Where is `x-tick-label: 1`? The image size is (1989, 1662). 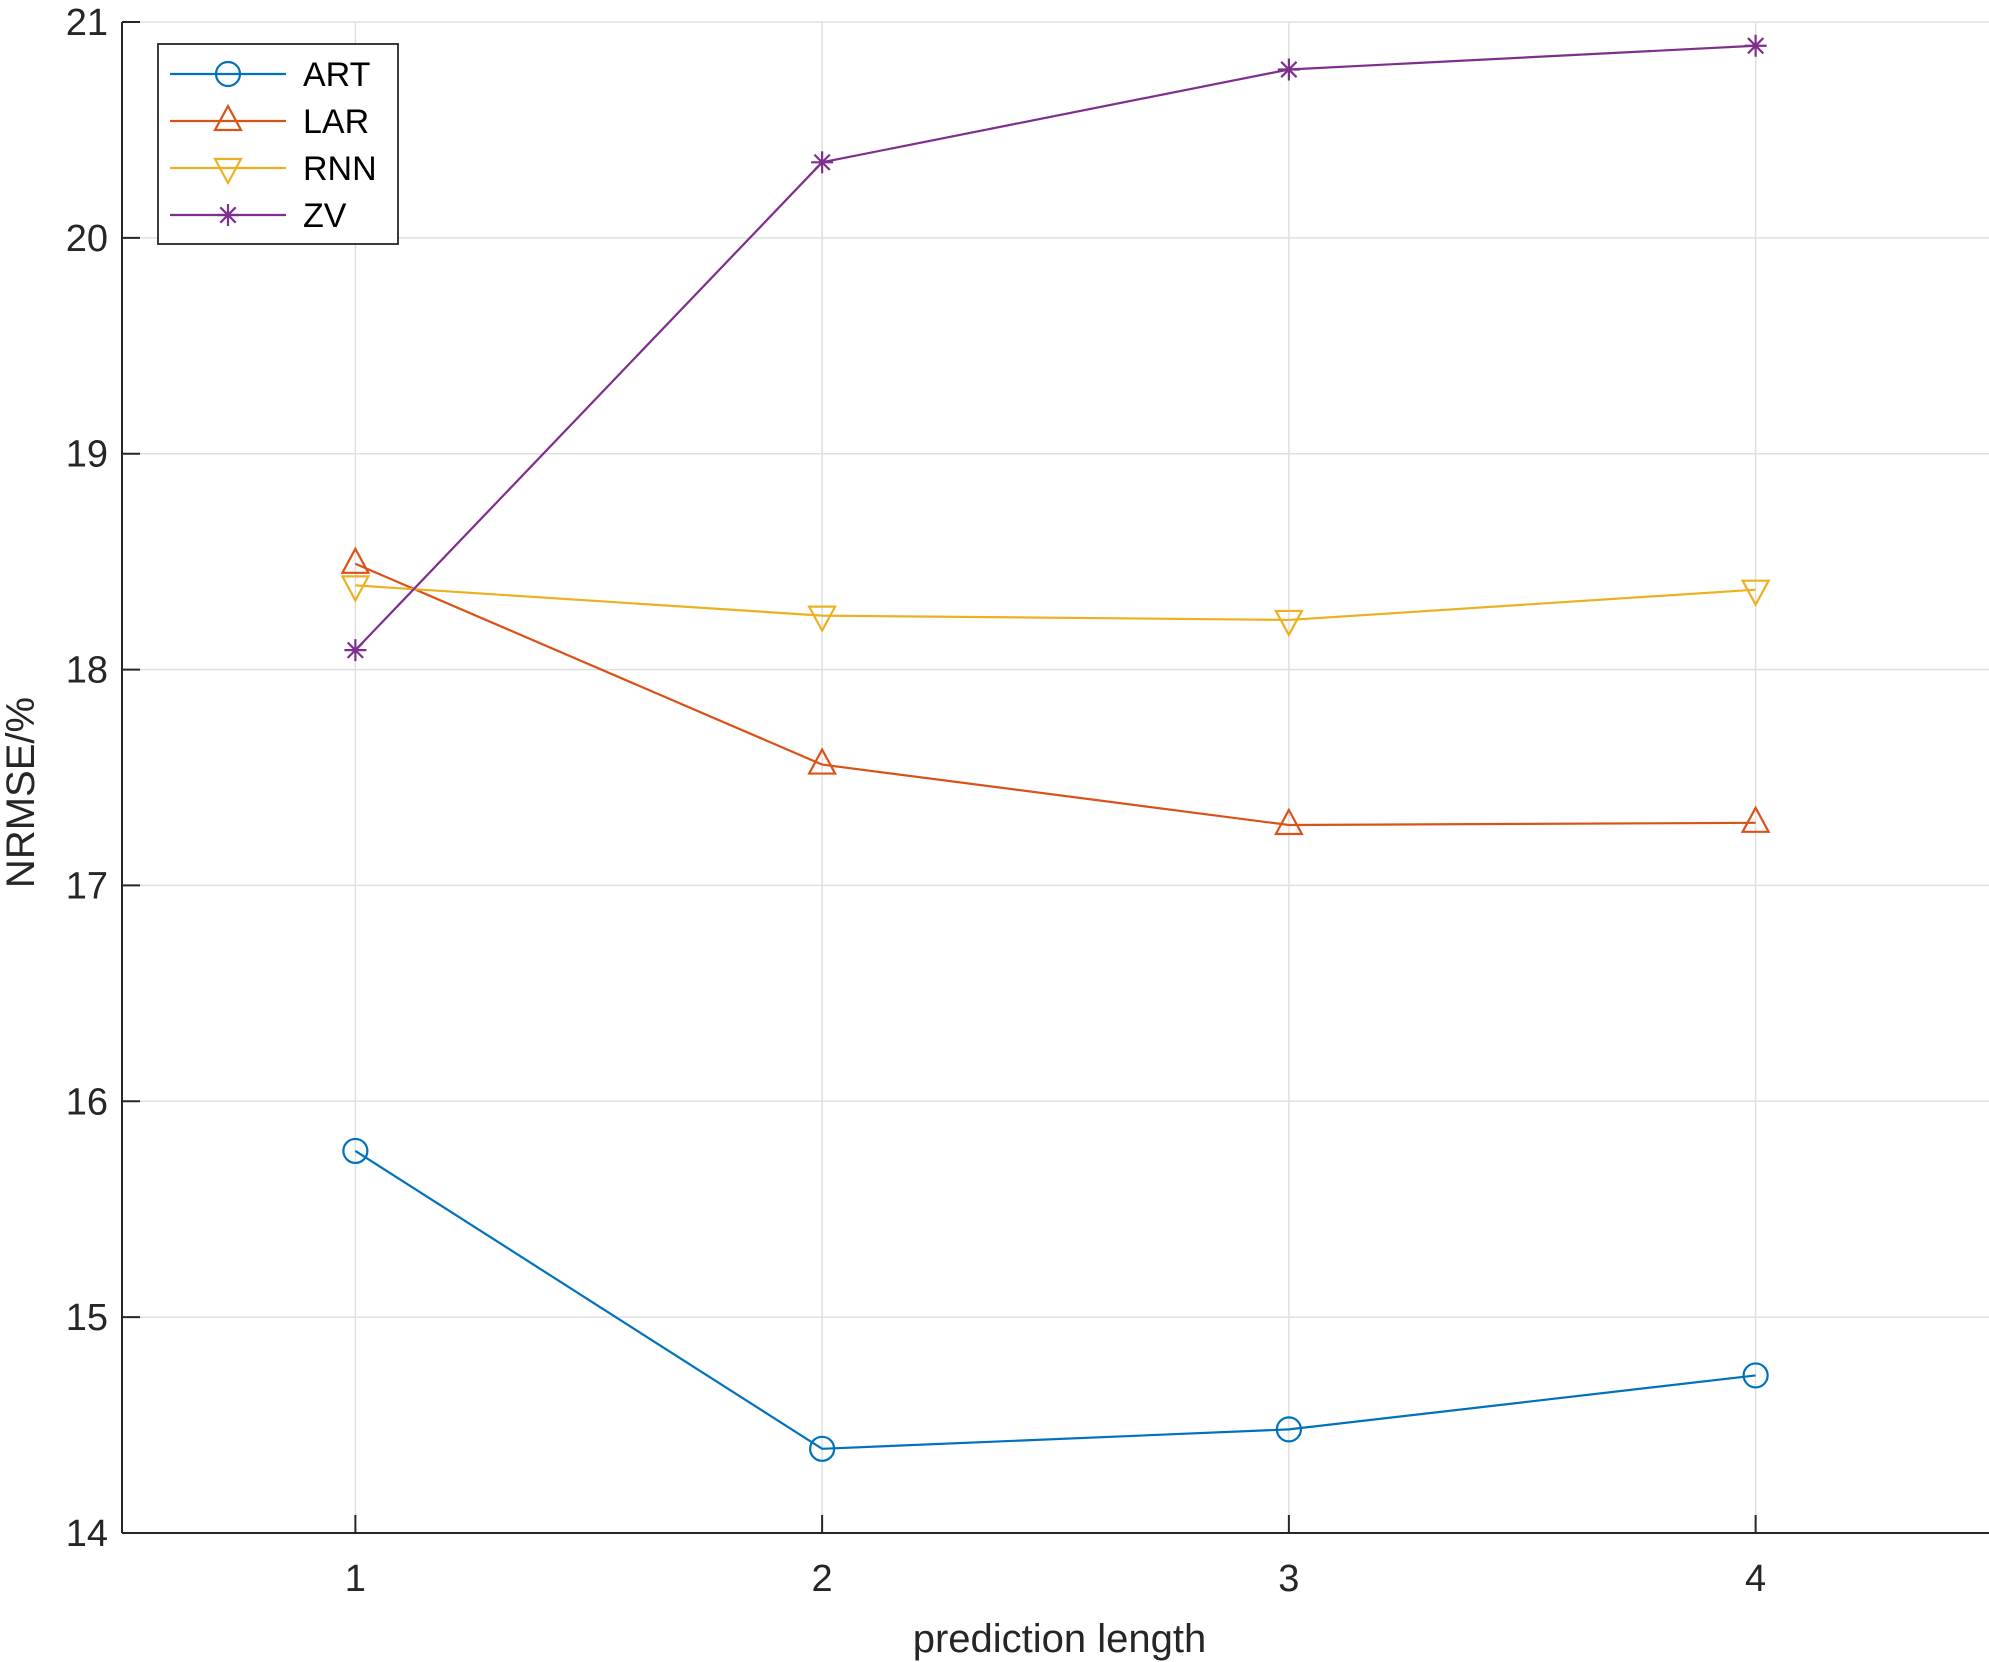
x-tick-label: 1 is located at coordinates (355, 1579).